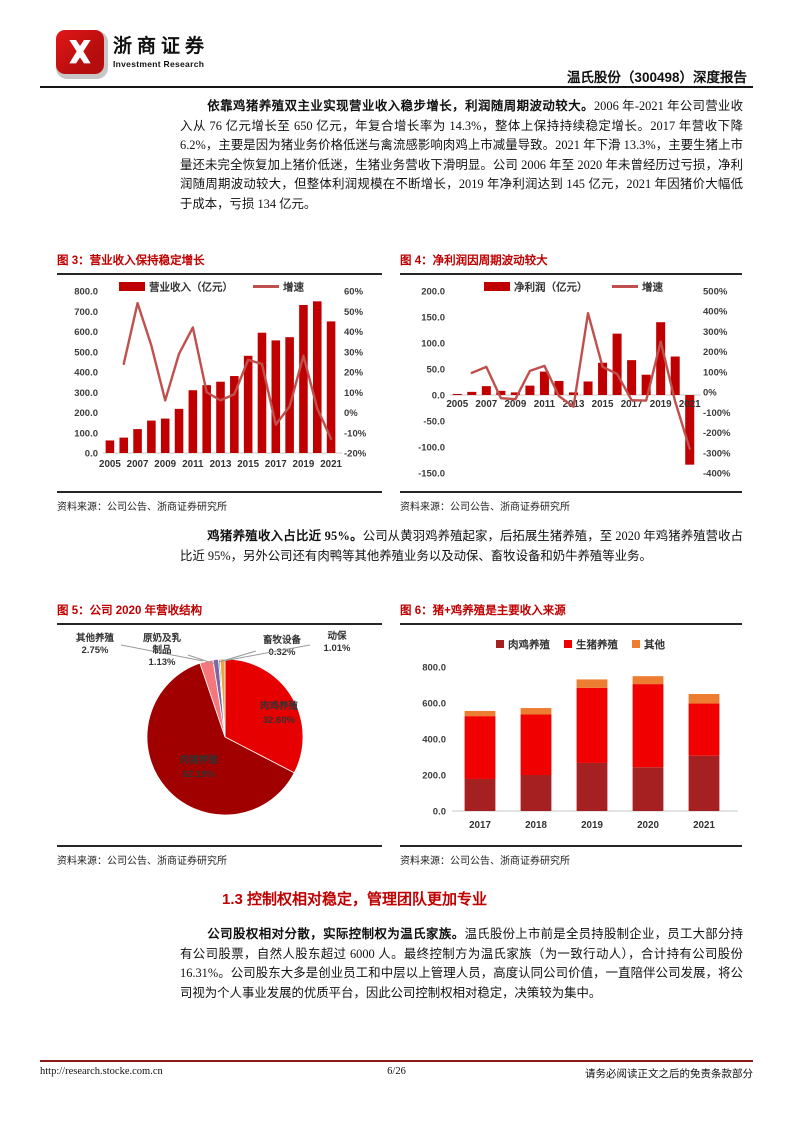  I want to click on figure-4-top-rule, so click(571, 274).